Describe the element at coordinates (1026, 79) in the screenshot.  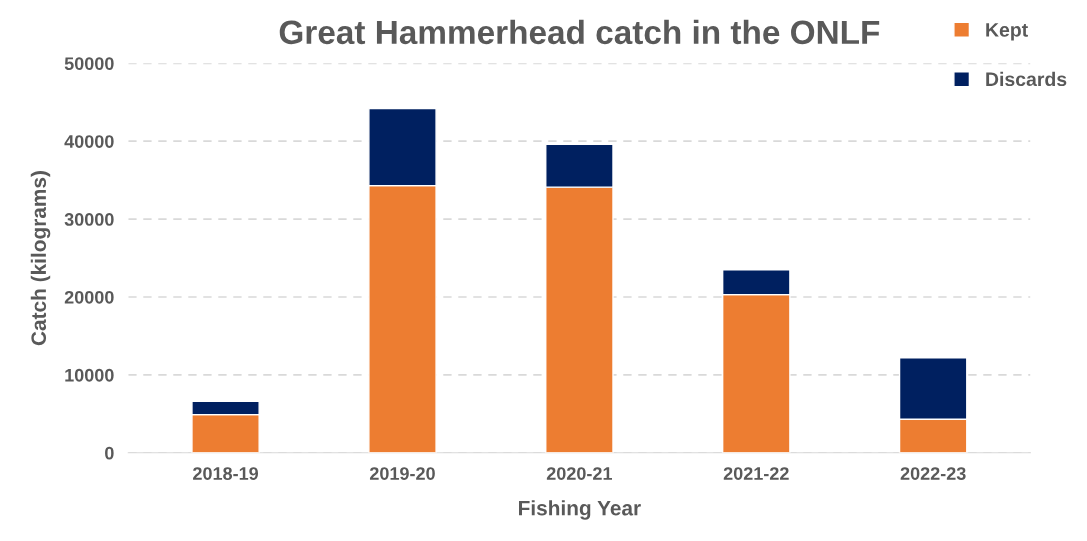
I see `legend-label: Discards` at that location.